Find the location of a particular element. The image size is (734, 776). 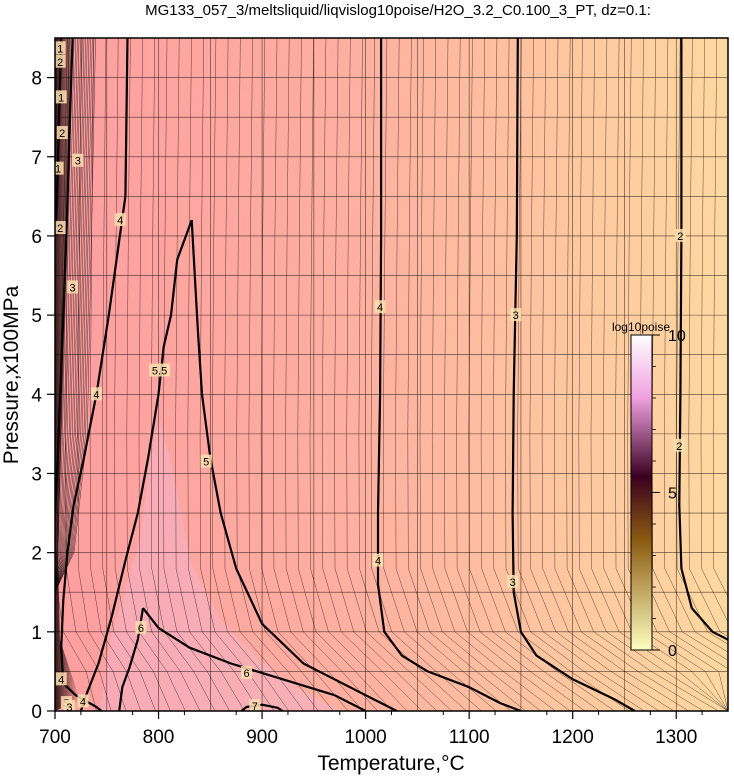

dark-left-region is located at coordinates (67, 374).